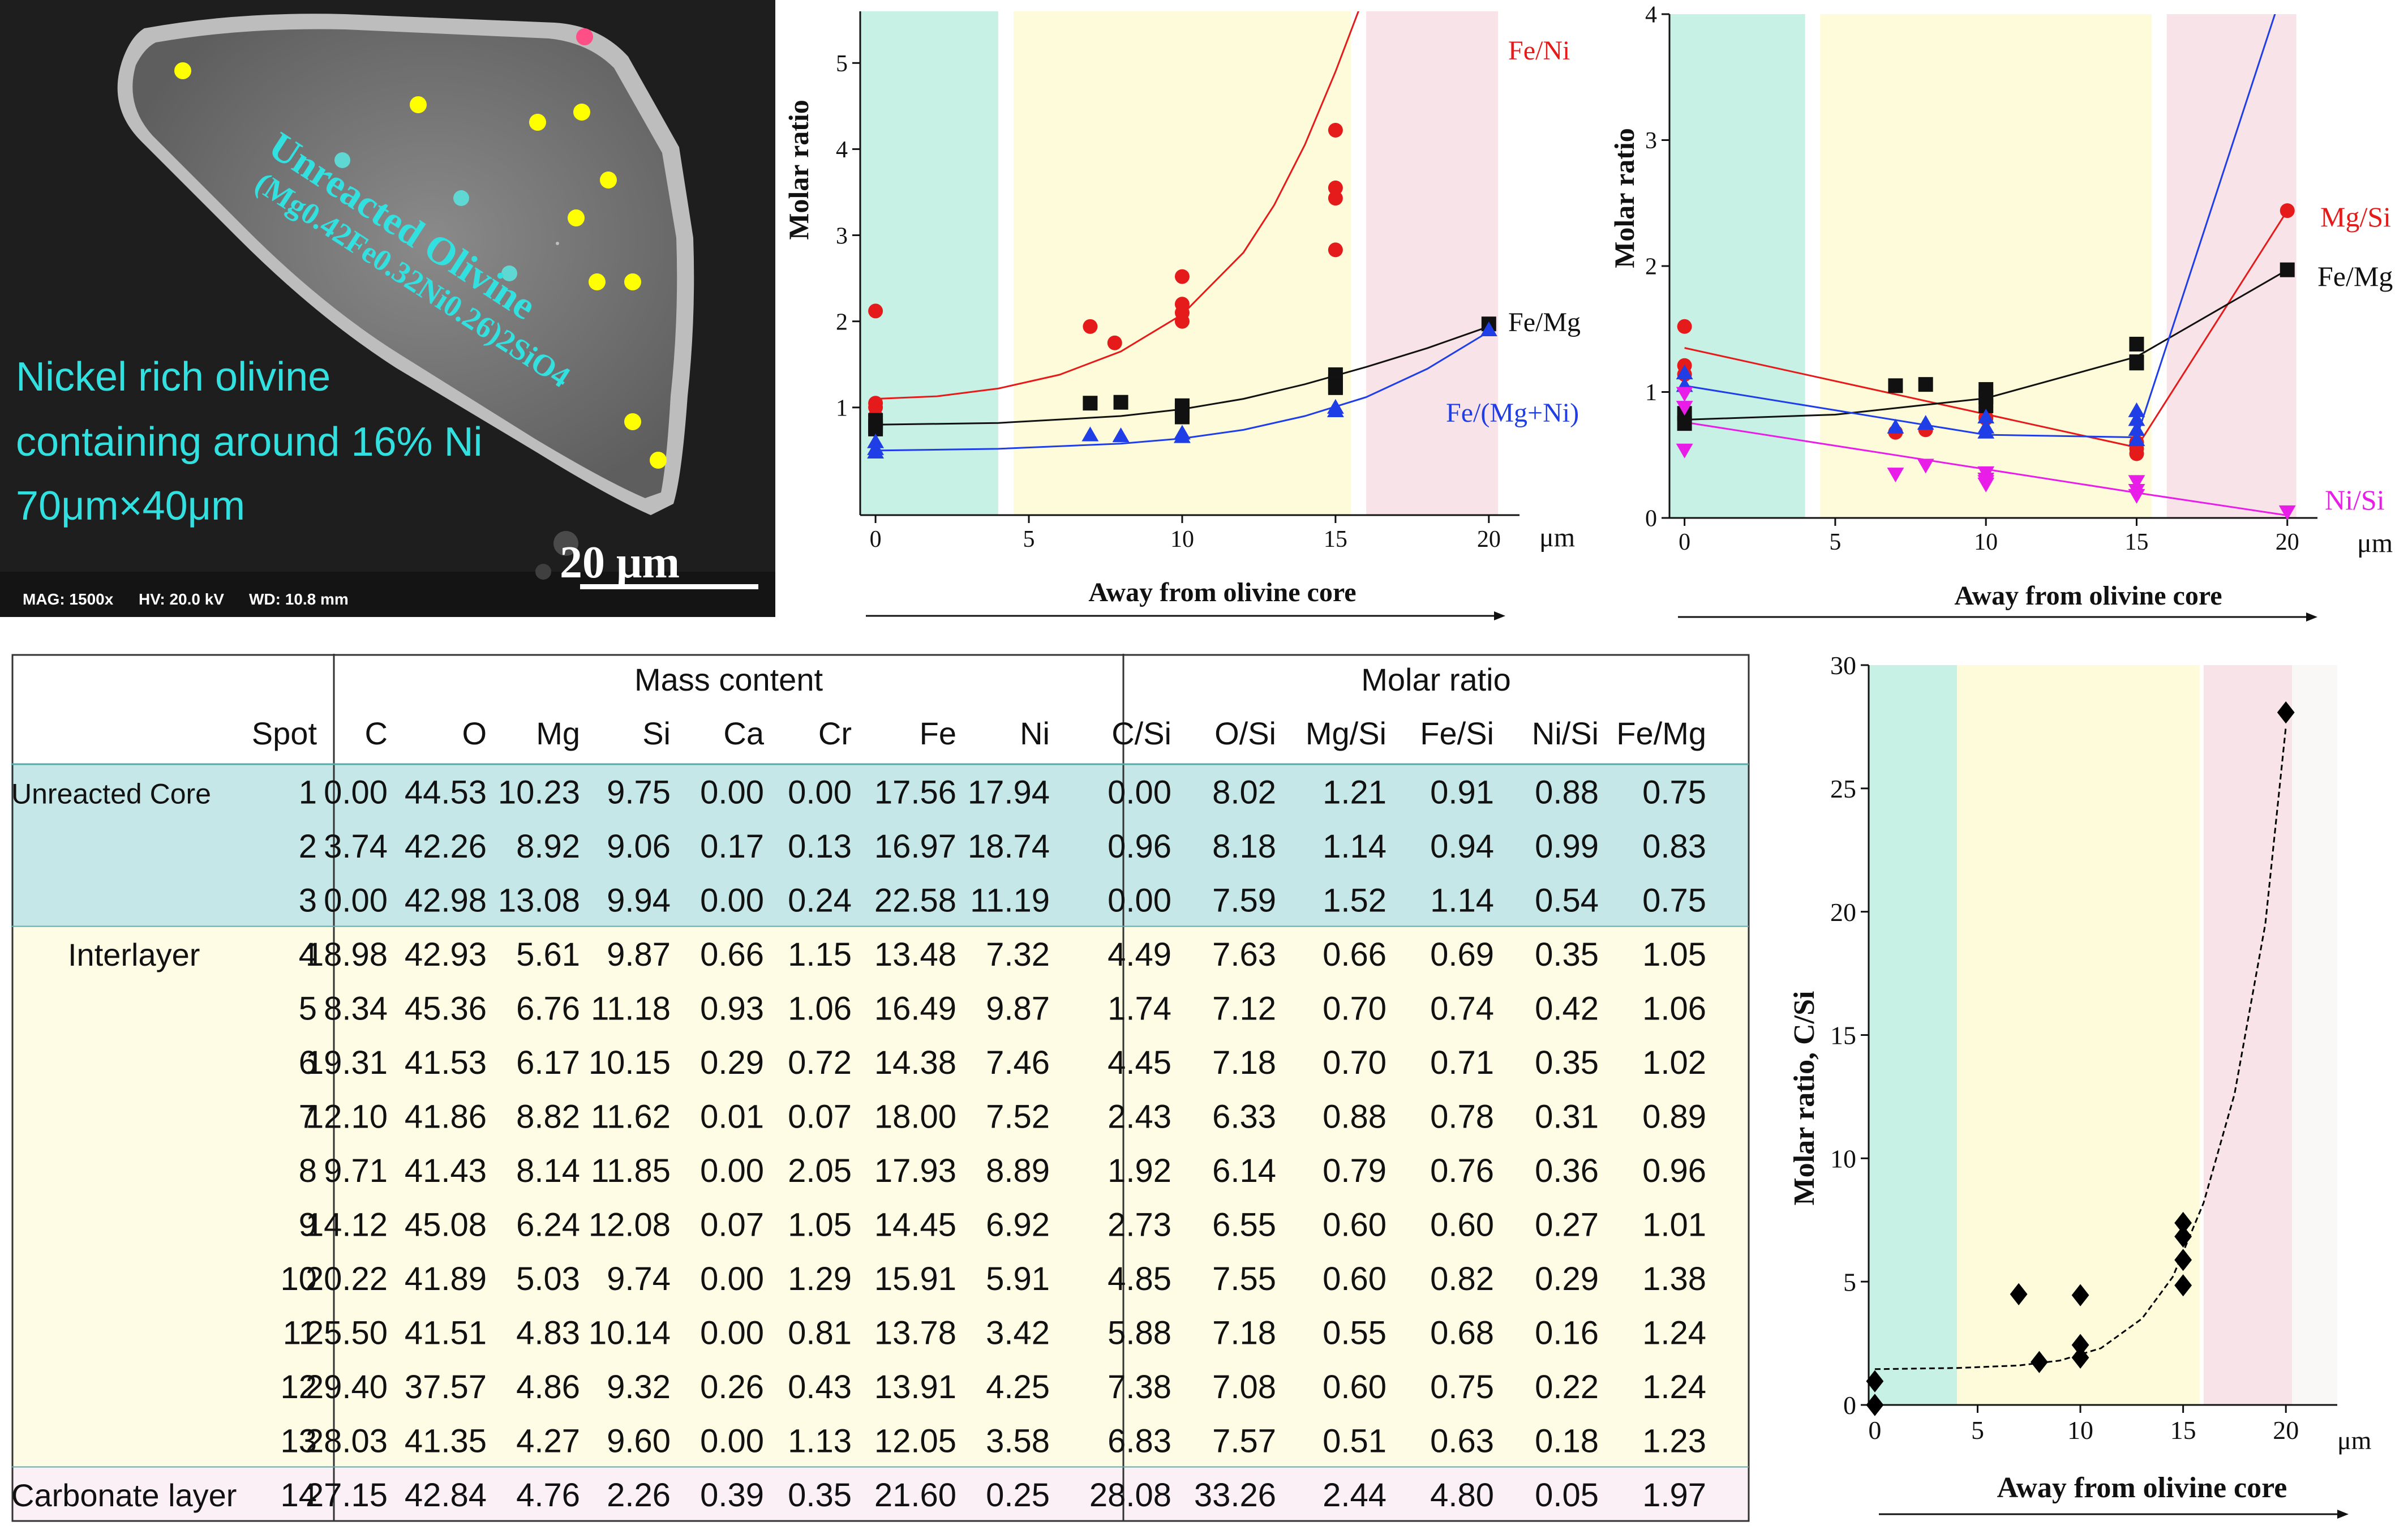 The image size is (2408, 1534). Describe the element at coordinates (1139, 1333) in the screenshot. I see `table-cell: 5.88` at that location.